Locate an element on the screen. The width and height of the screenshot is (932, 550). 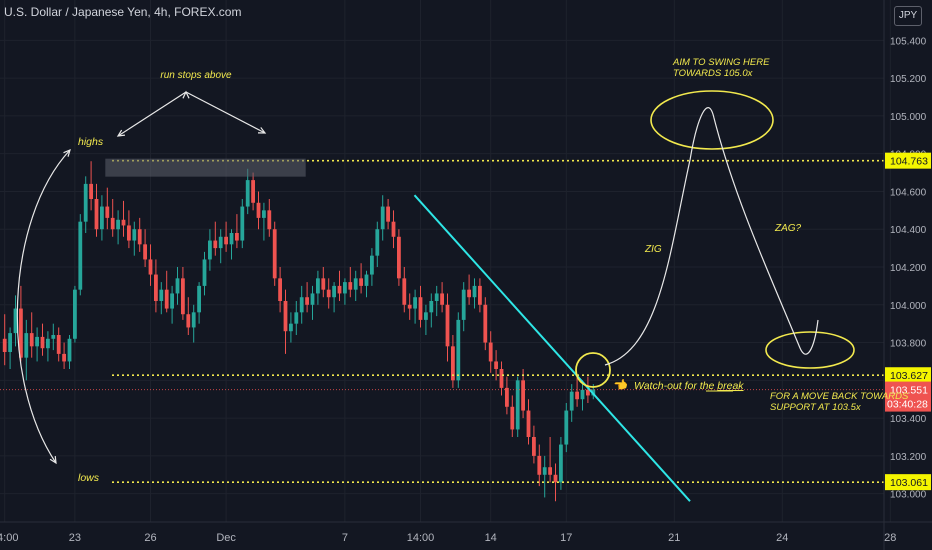
price-tick-label: 105.200 is located at coordinates (908, 79).